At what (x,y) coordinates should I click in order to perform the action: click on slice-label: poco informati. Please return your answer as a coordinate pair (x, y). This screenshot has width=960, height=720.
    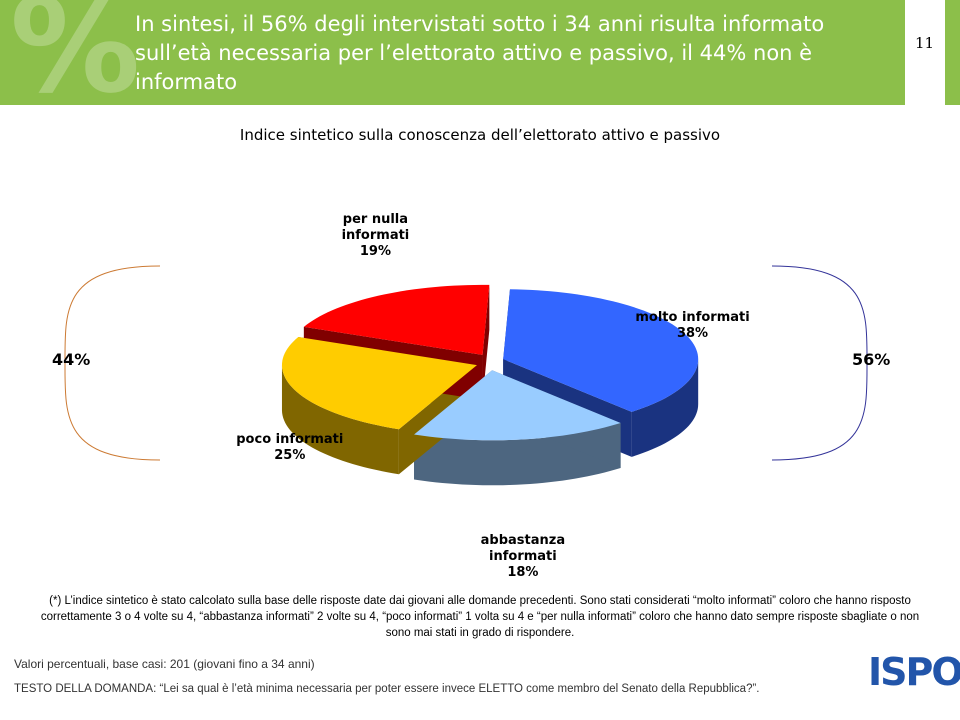
    Looking at the image, I should click on (290, 440).